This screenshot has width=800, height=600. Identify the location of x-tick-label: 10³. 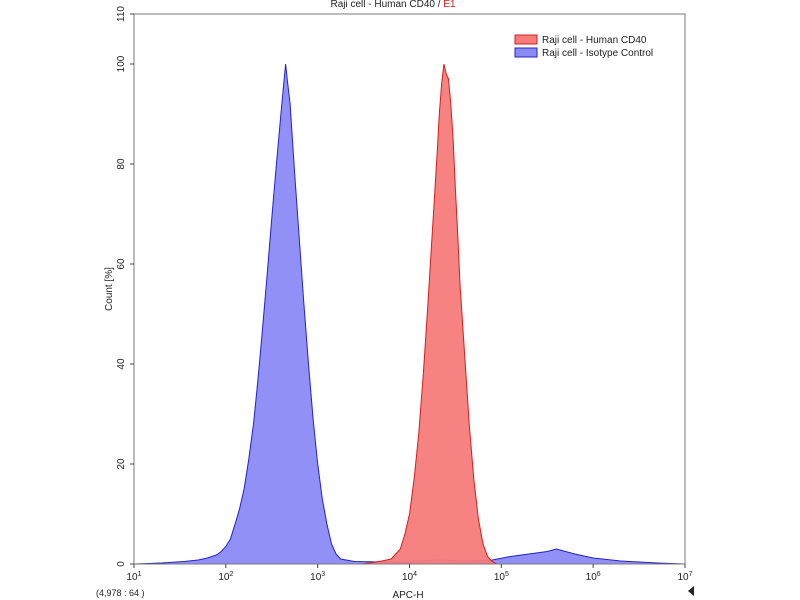
(317, 577).